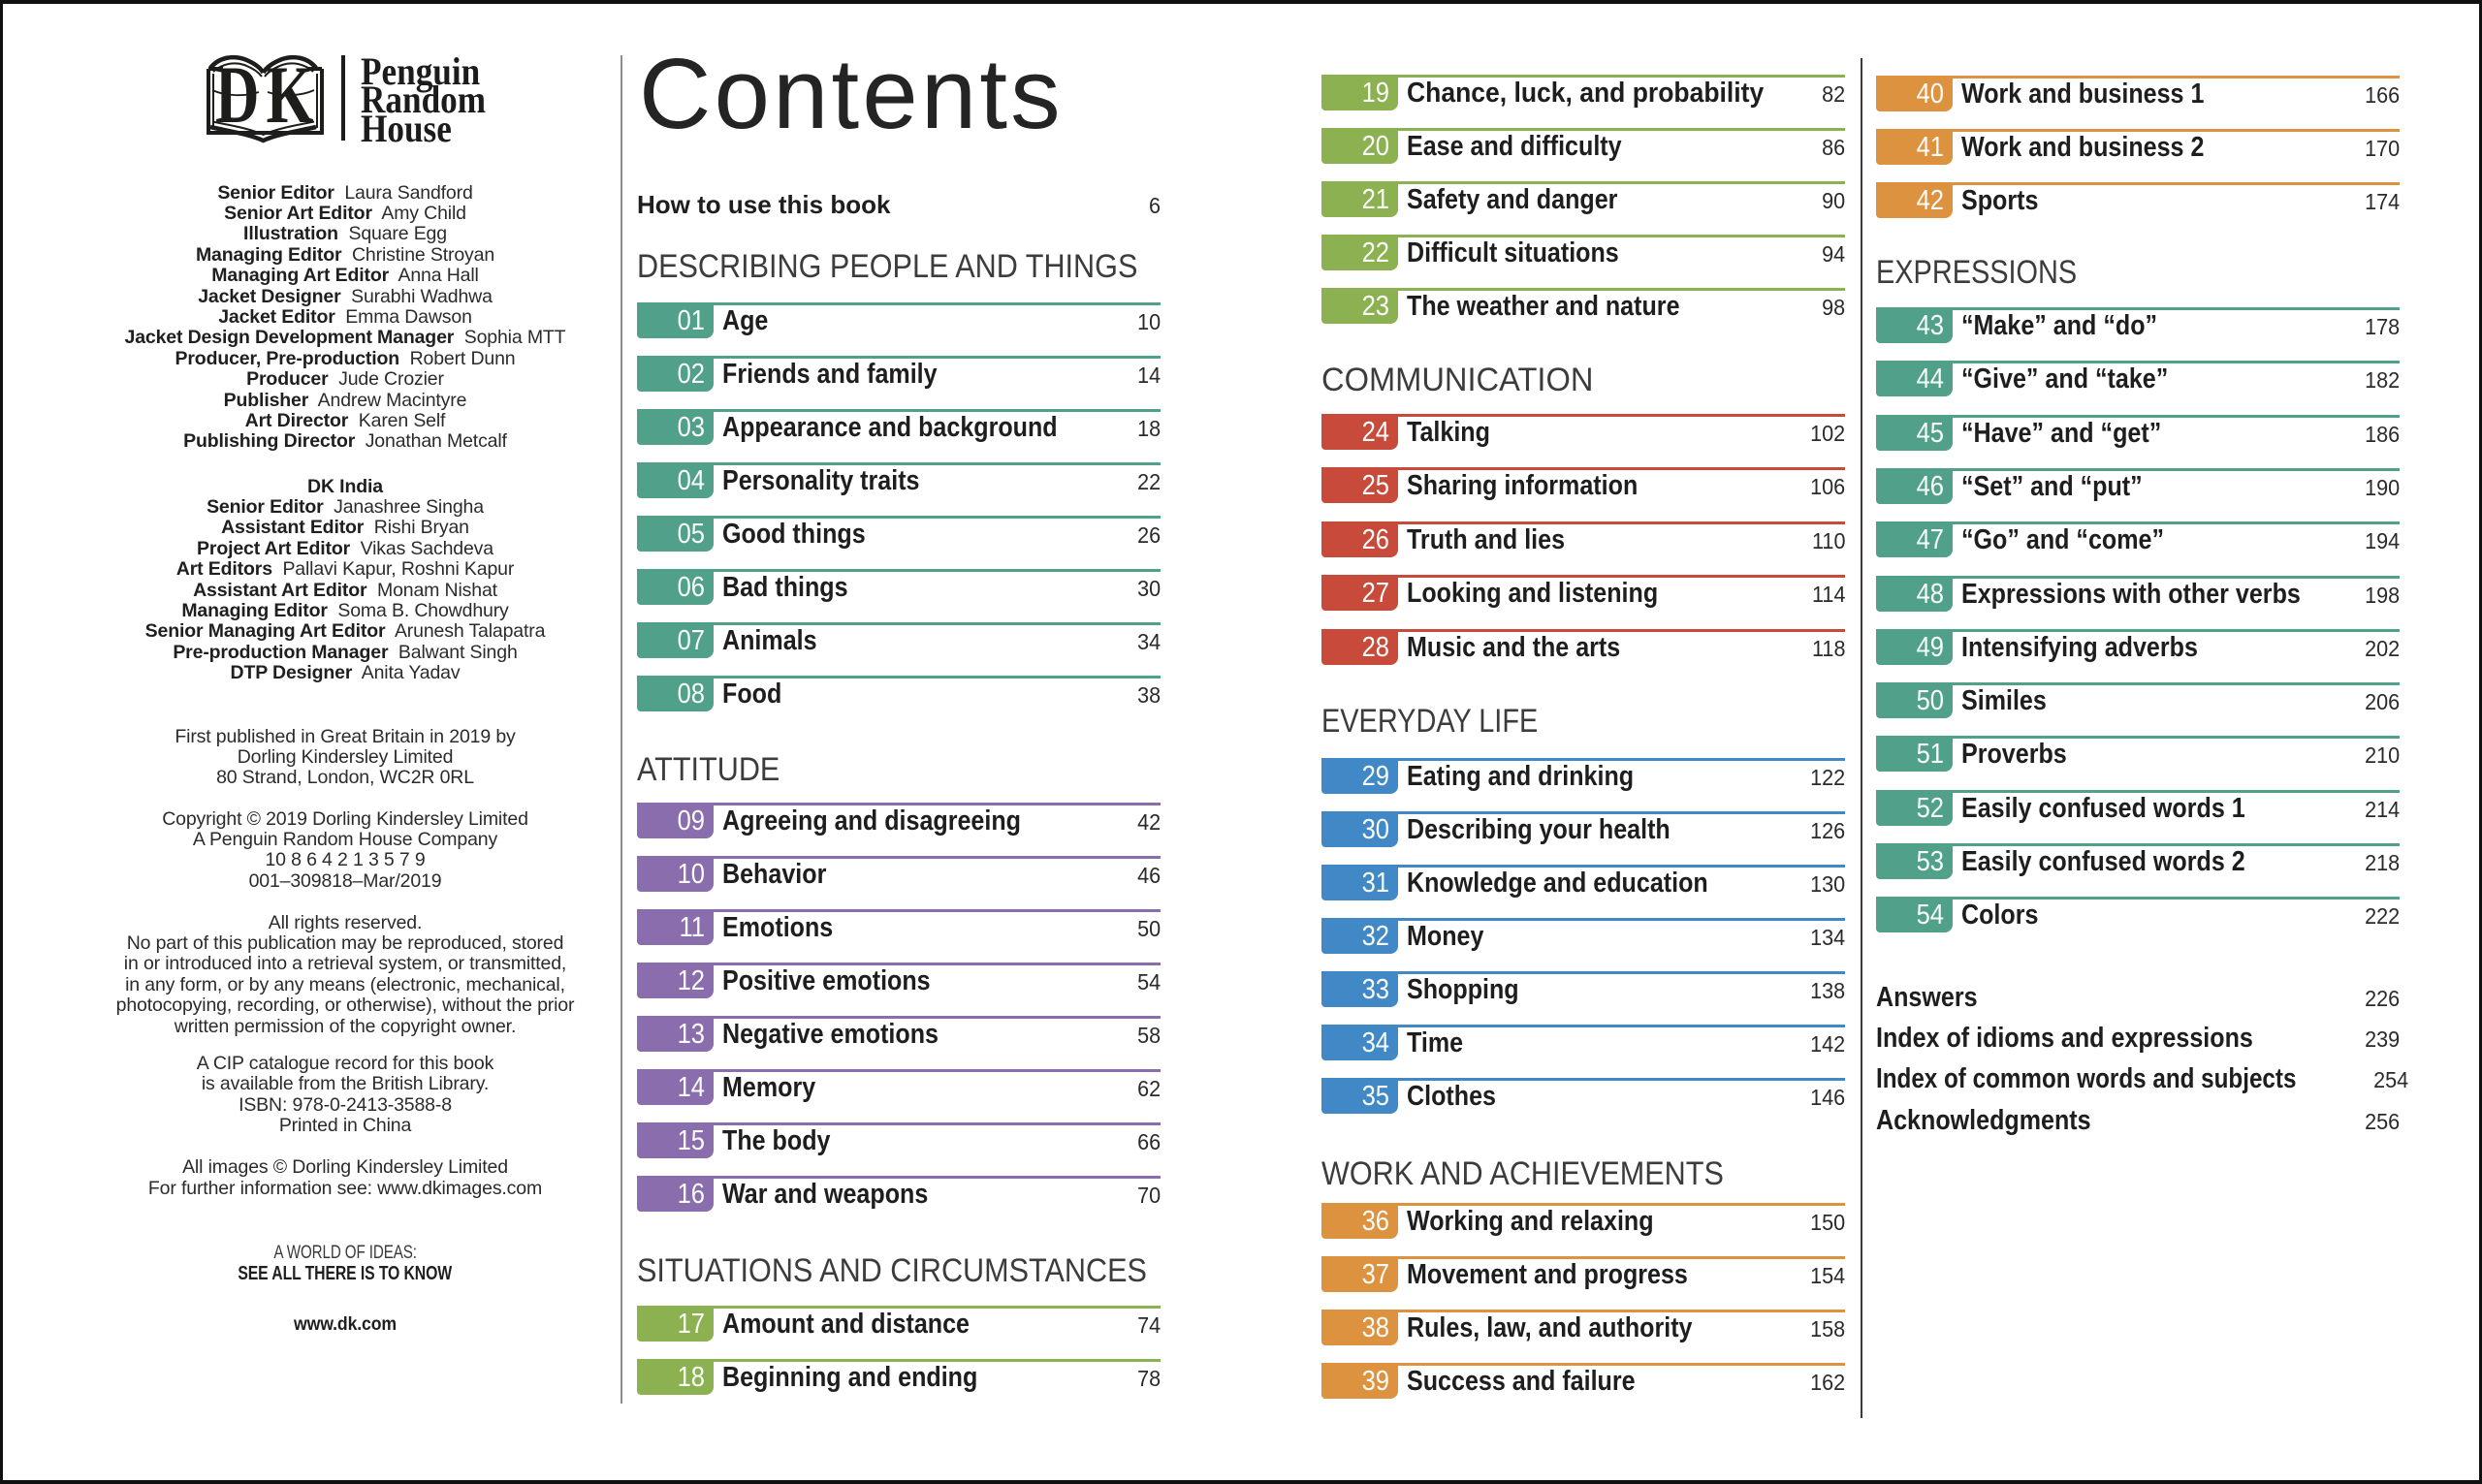 The width and height of the screenshot is (2482, 1484). I want to click on svg-text: D, so click(237, 97).